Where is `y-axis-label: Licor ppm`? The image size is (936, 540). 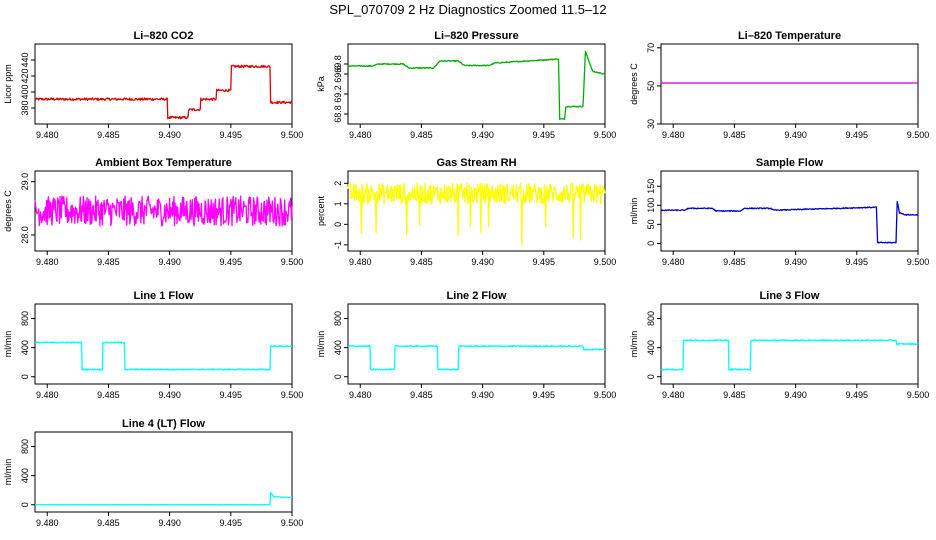
y-axis-label: Licor ppm is located at coordinates (8, 84).